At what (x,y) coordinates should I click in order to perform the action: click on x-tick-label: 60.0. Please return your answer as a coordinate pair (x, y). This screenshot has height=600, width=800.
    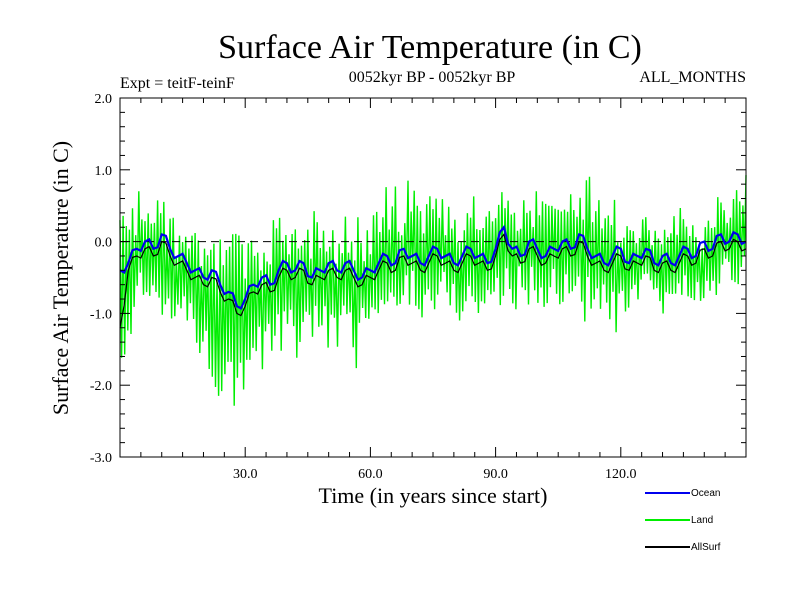
    Looking at the image, I should click on (370, 474).